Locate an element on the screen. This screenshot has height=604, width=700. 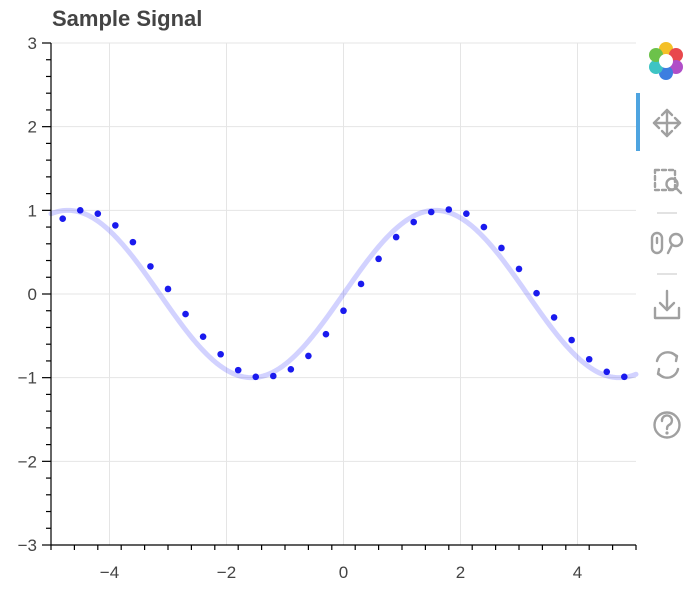
y-tick-label: 1 is located at coordinates (32, 210).